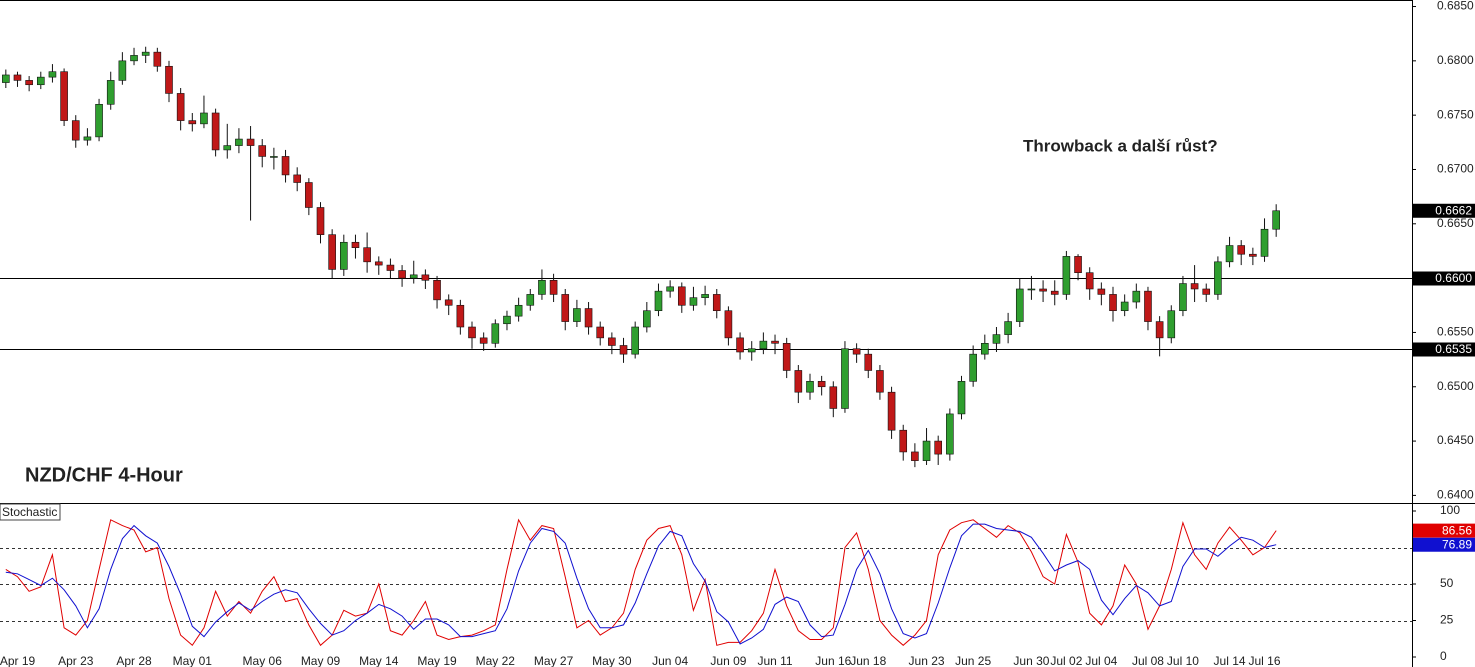 Image resolution: width=1475 pixels, height=667 pixels. Describe the element at coordinates (1455, 6) in the screenshot. I see `y-tick-label: 0.6850` at that location.